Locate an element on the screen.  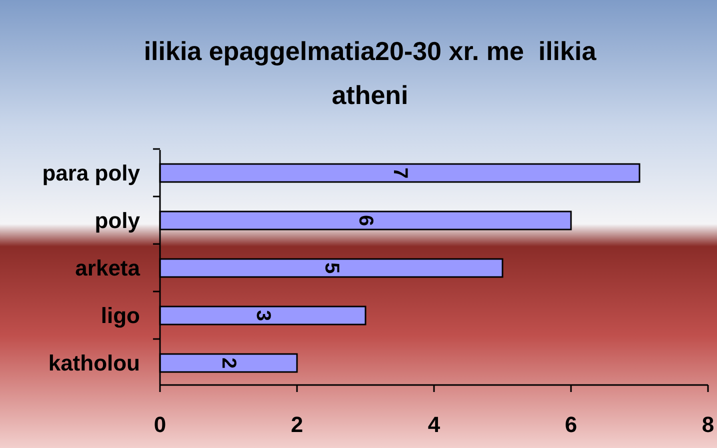
y-tick-label: para poly is located at coordinates (91, 173).